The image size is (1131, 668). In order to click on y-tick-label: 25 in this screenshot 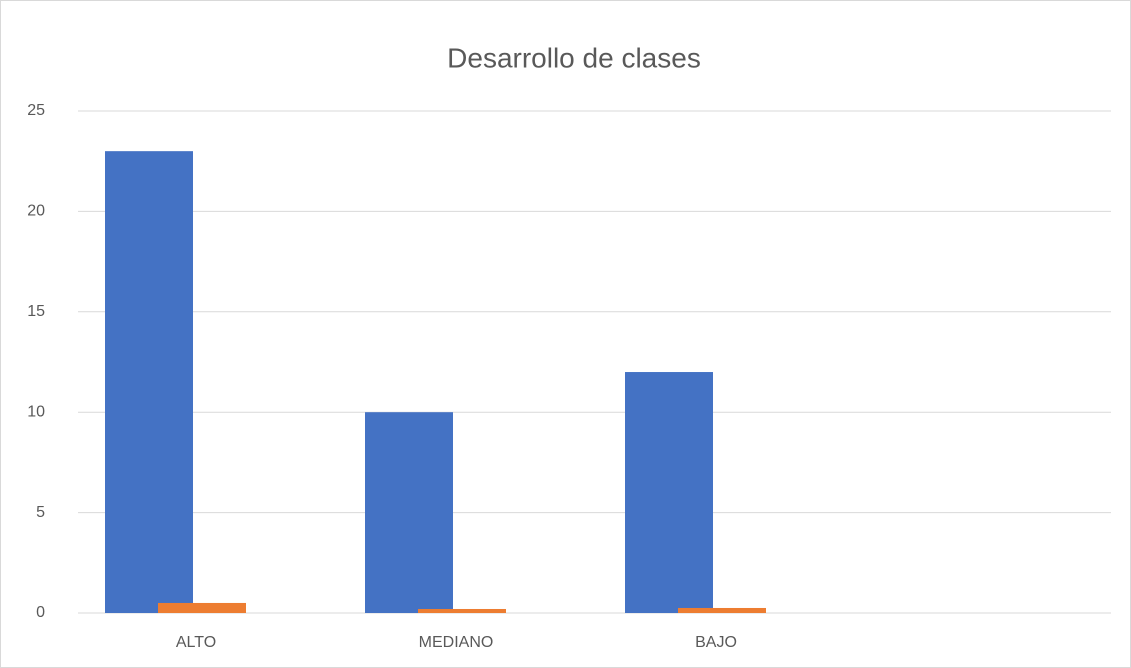, I will do `click(36, 110)`.